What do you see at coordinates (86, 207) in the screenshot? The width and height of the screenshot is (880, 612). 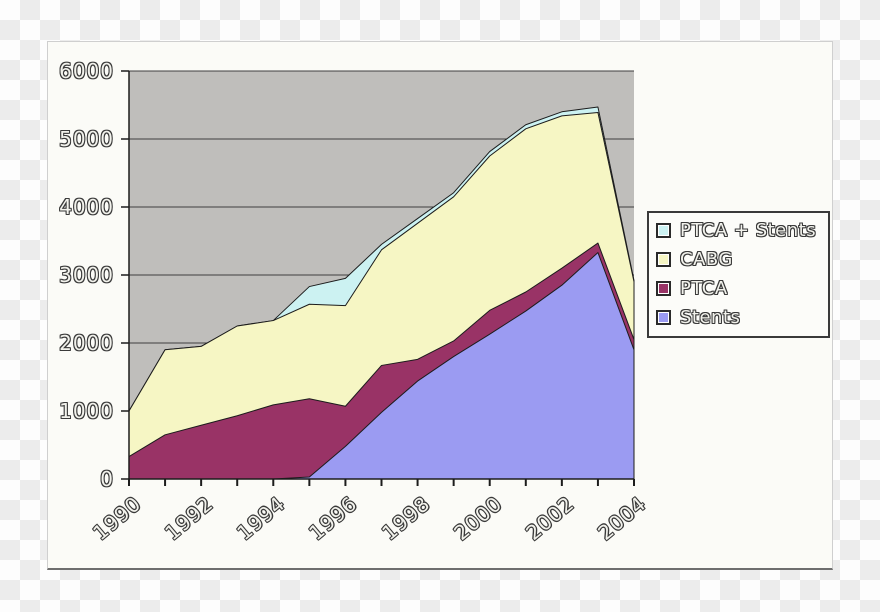 I see `y-axis-label: 4000` at bounding box center [86, 207].